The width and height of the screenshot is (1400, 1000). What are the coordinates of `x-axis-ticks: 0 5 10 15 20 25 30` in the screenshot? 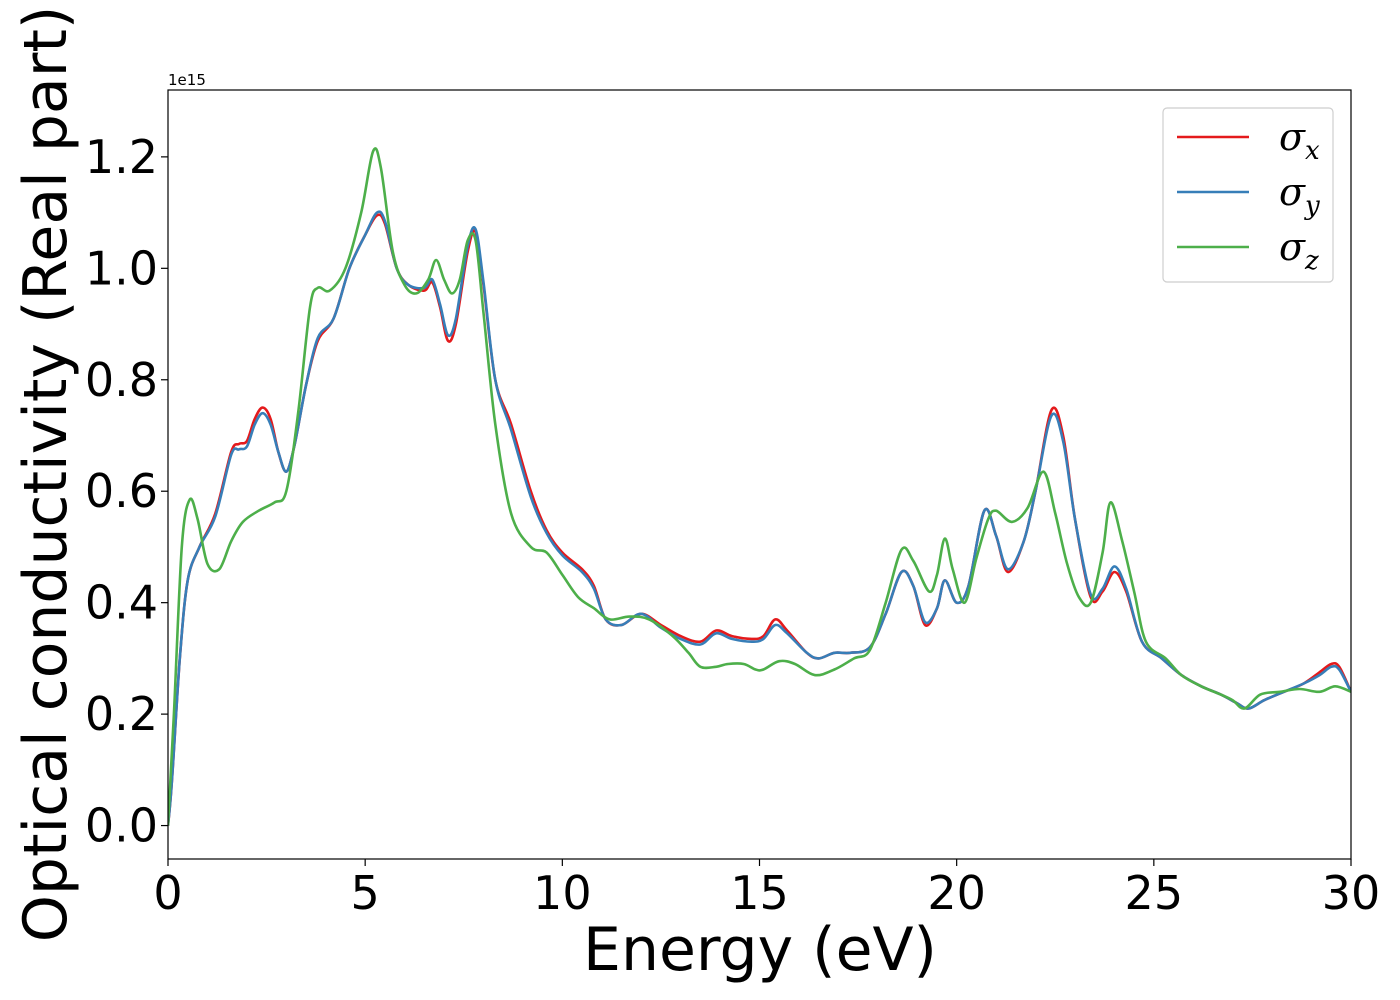 It's located at (766, 889).